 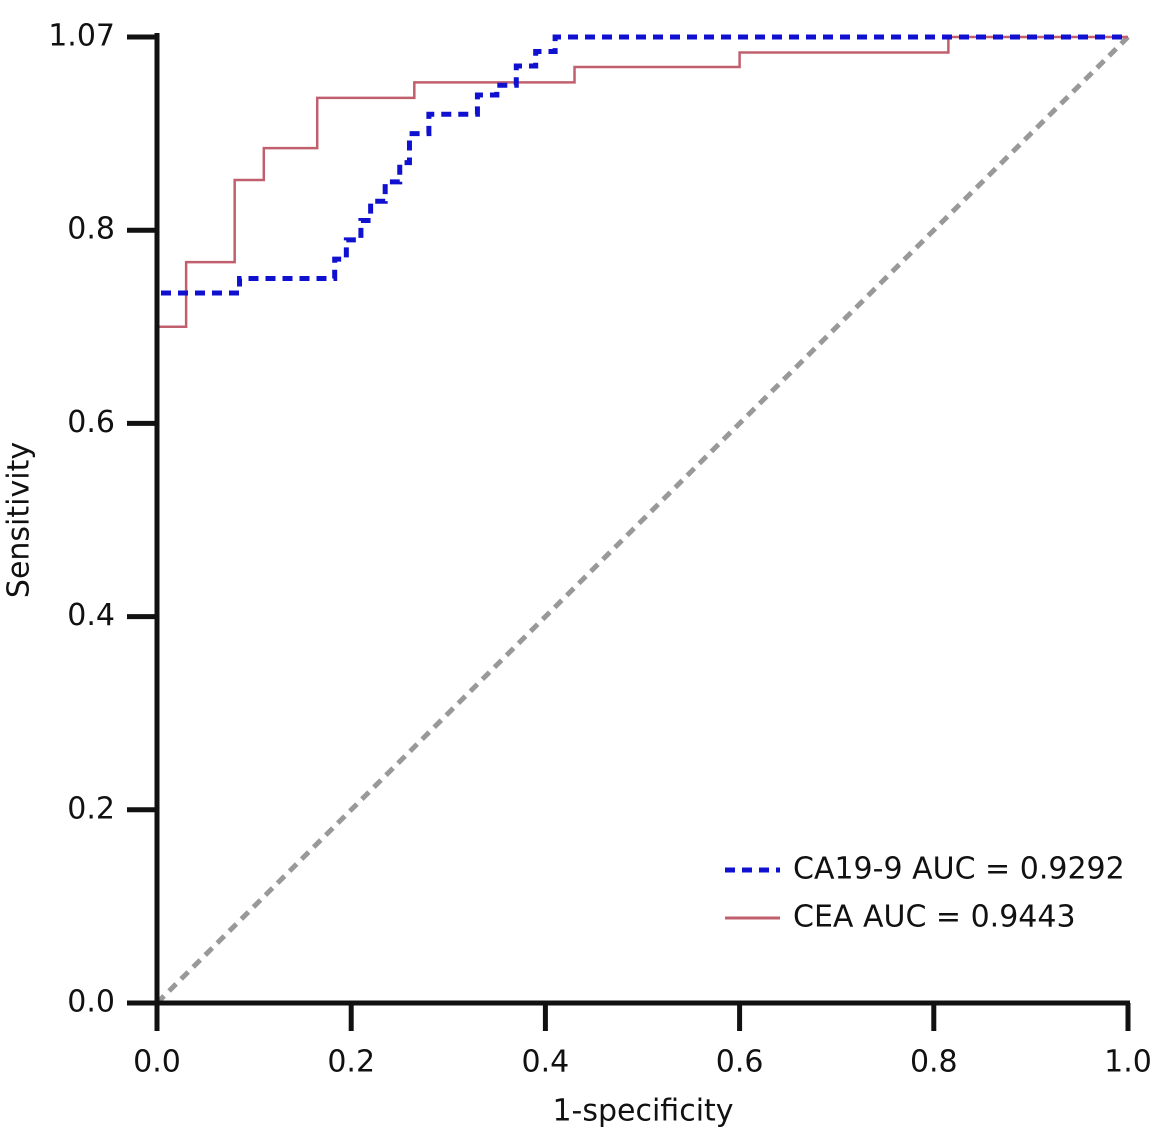 I want to click on y-tick-label: 0.2, so click(x=91, y=808).